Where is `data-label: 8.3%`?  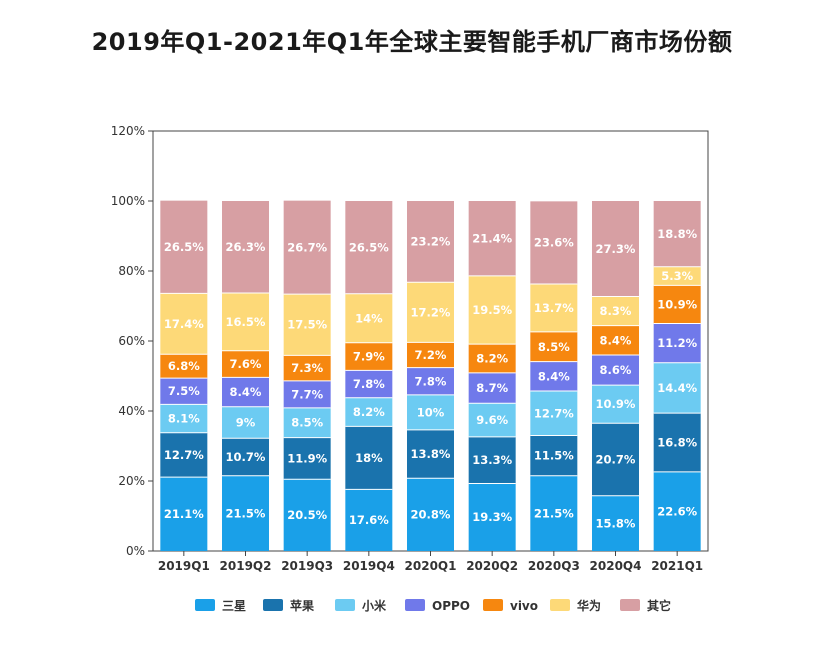 data-label: 8.3% is located at coordinates (616, 311).